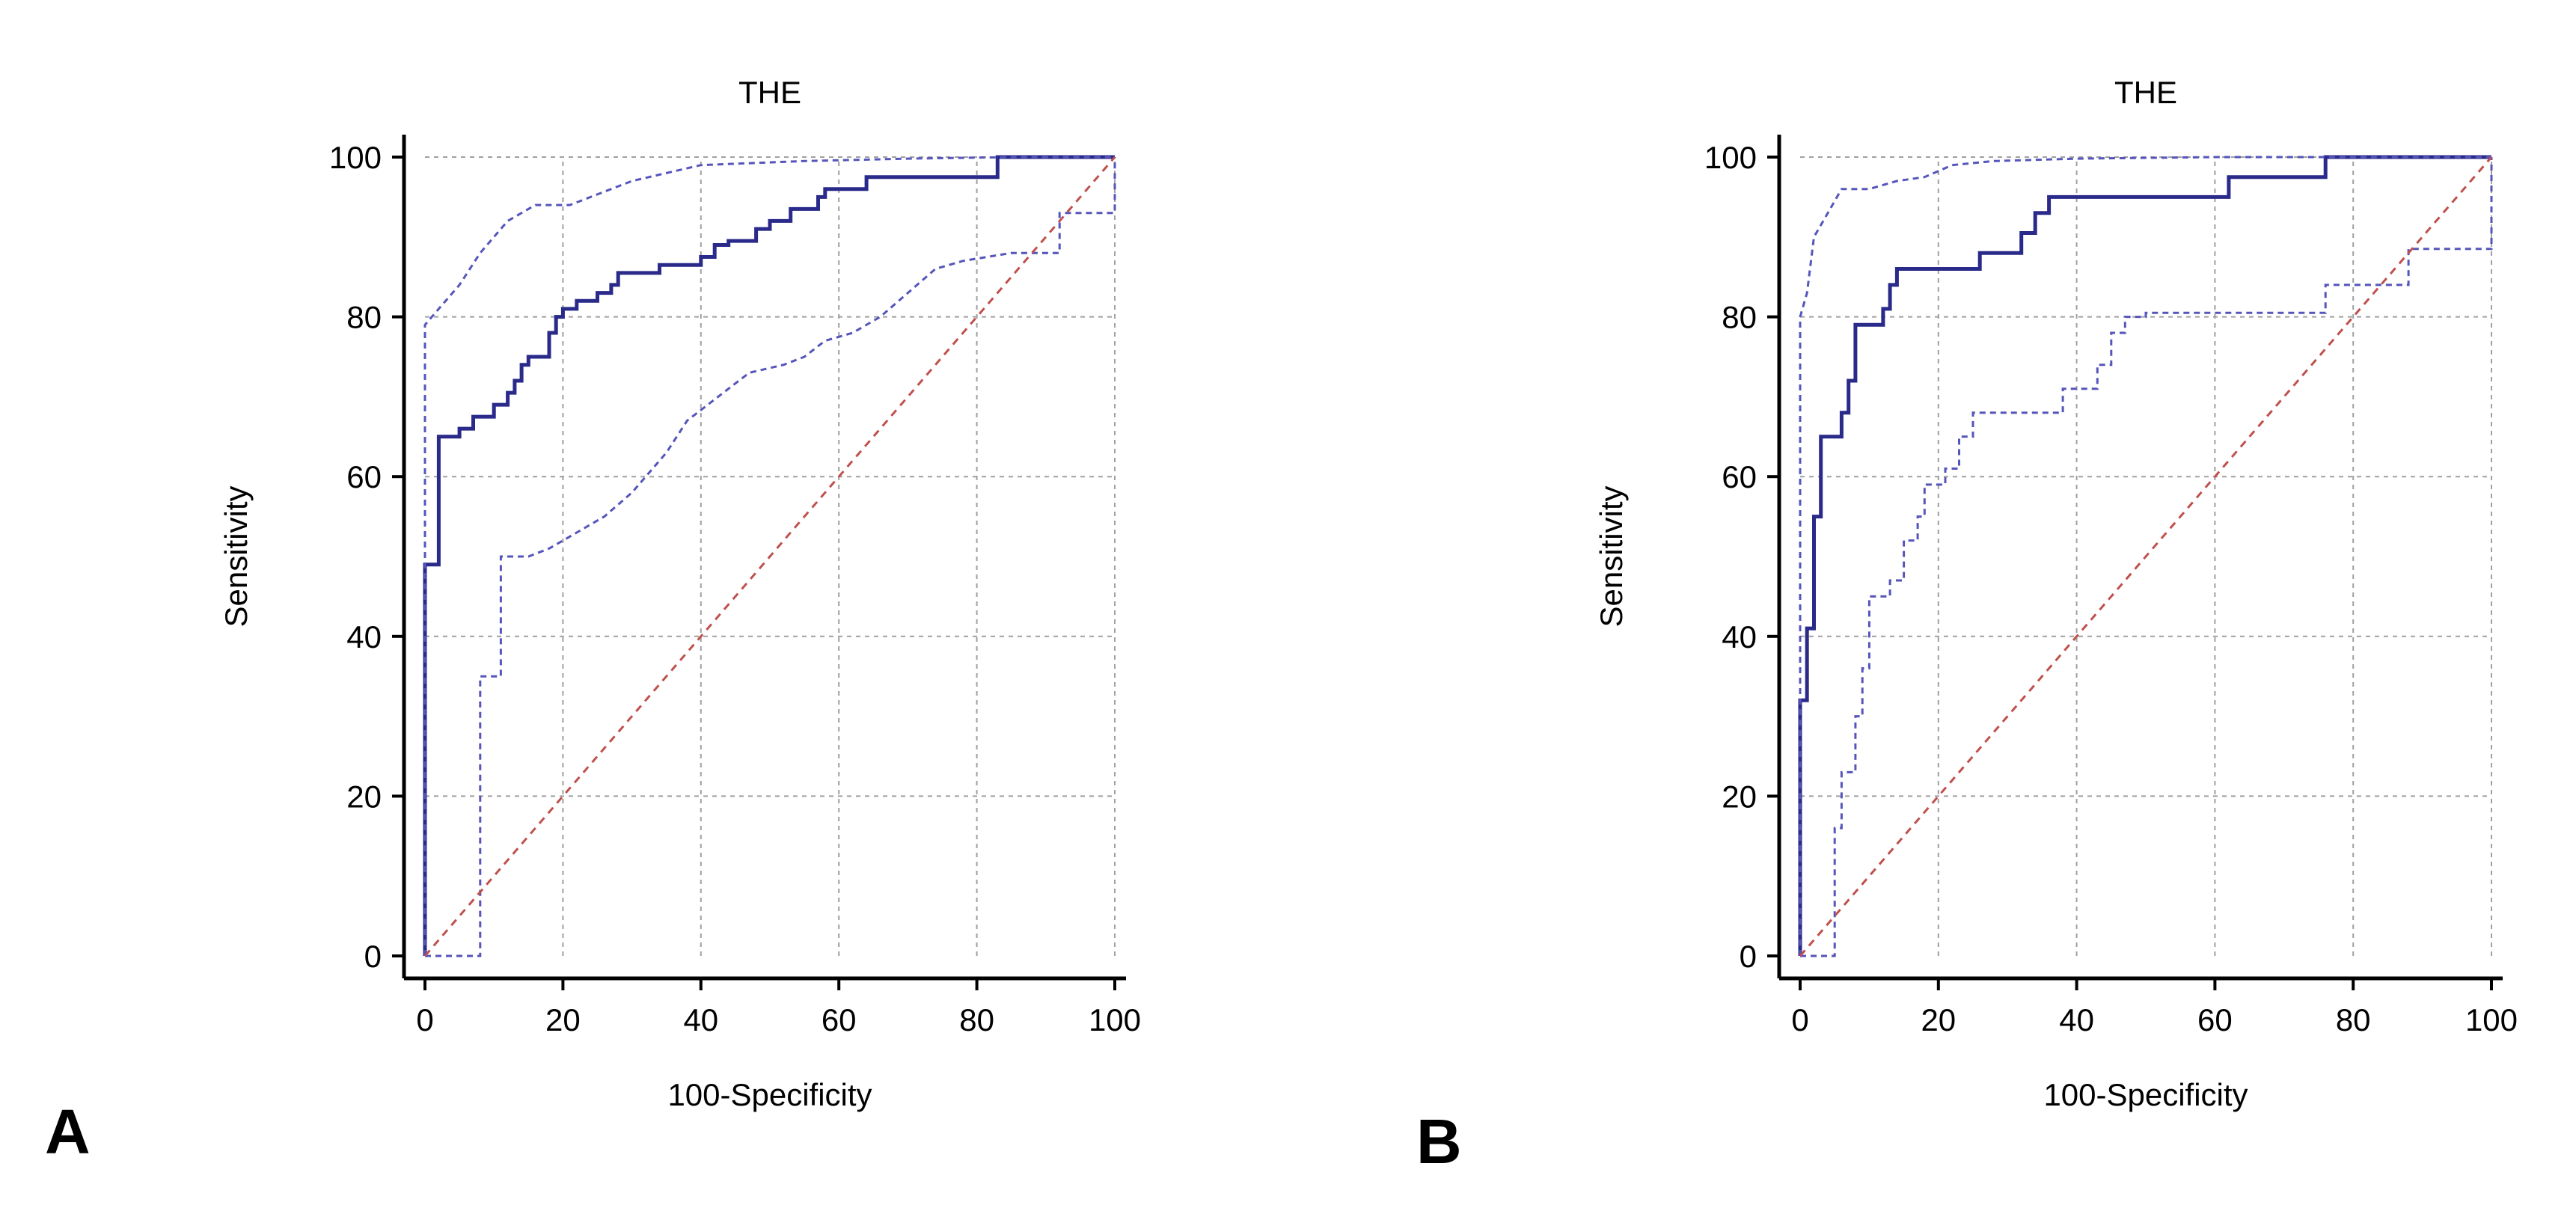 The height and width of the screenshot is (1208, 2576). I want to click on chart-b-ytick-label-4: 80, so click(1739, 317).